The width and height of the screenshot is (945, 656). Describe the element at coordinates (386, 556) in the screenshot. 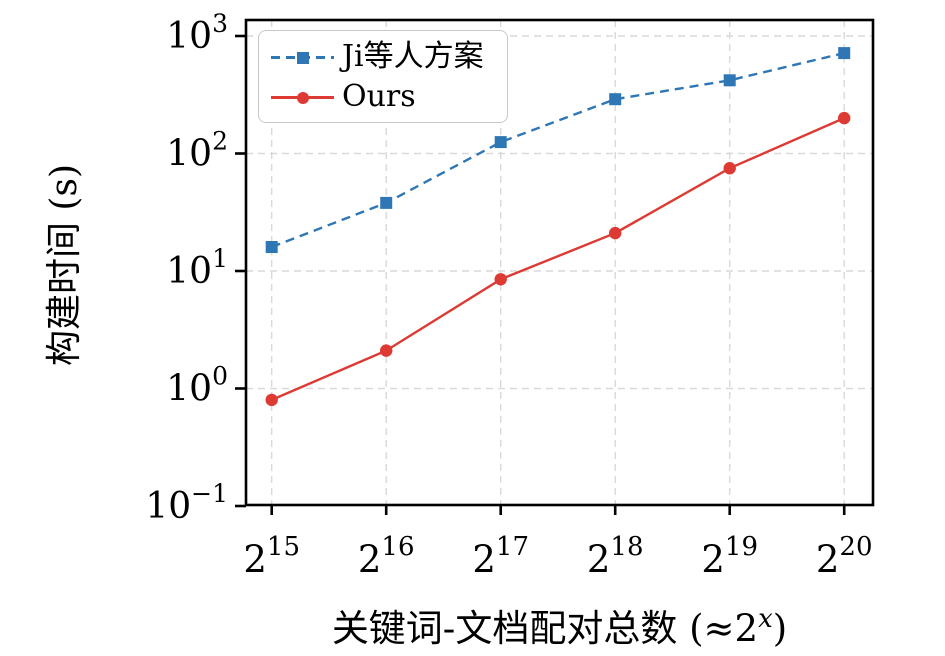

I see `svg-text: 216` at that location.